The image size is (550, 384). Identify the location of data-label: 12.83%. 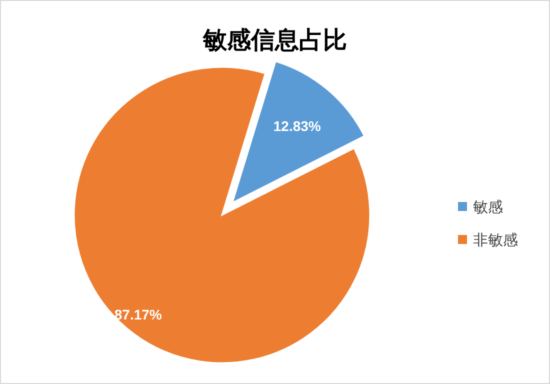
(297, 126).